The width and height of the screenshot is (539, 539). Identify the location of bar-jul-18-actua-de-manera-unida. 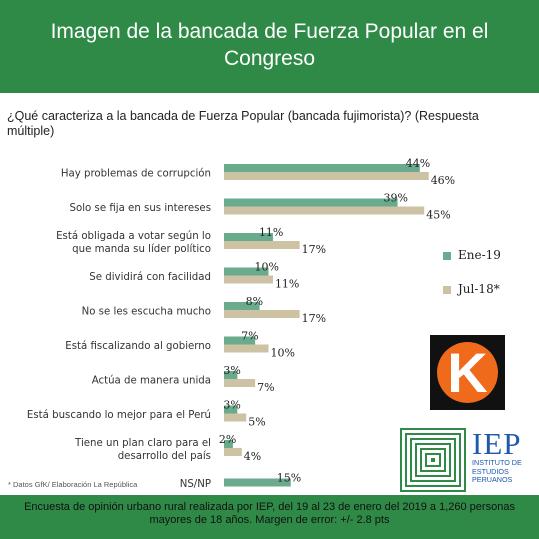
(240, 383).